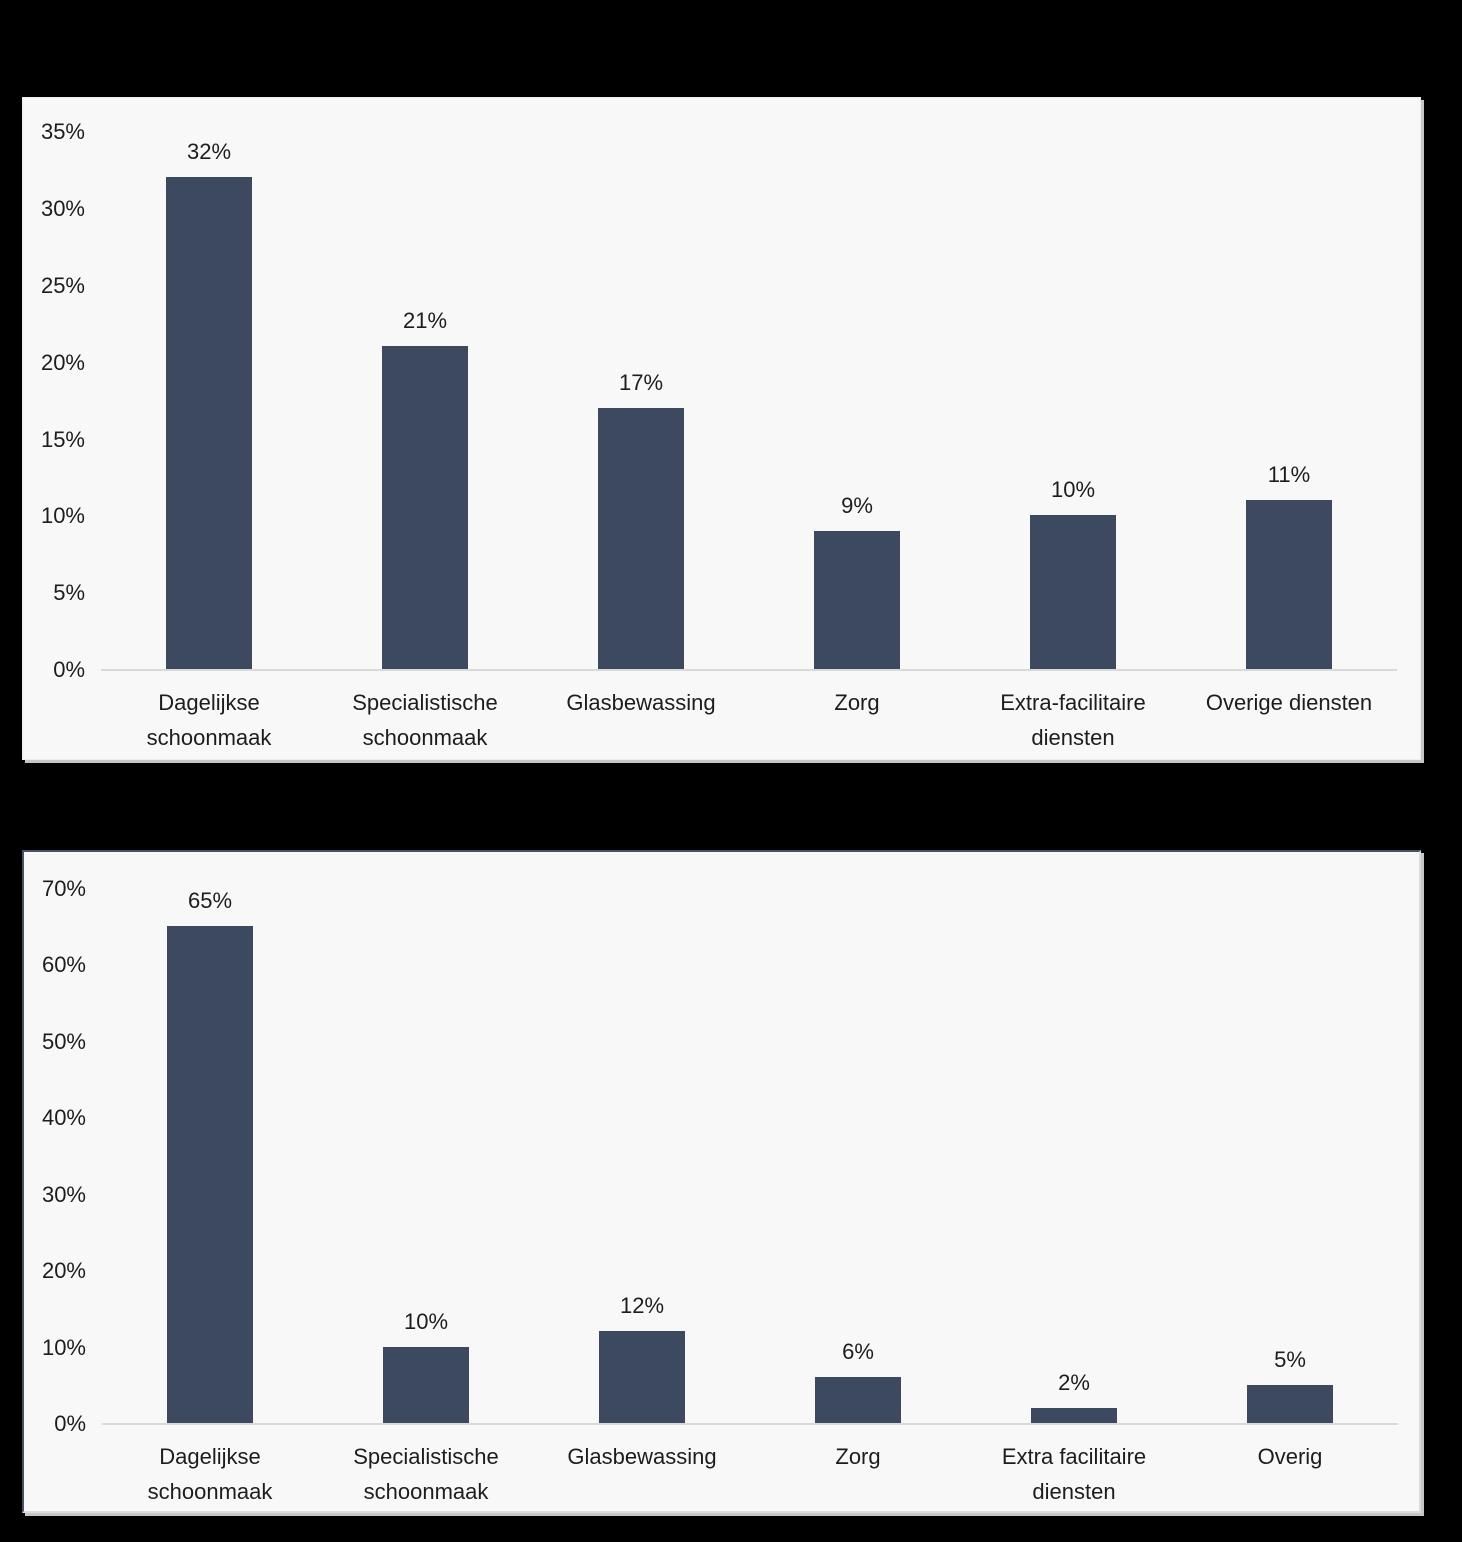 The height and width of the screenshot is (1542, 1462). I want to click on y-tick-label: 50%, so click(63, 1041).